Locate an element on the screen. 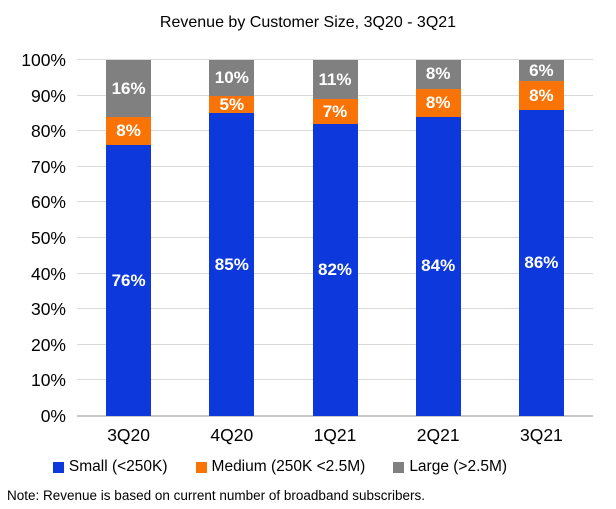  bar-segment: 5% is located at coordinates (232, 104).